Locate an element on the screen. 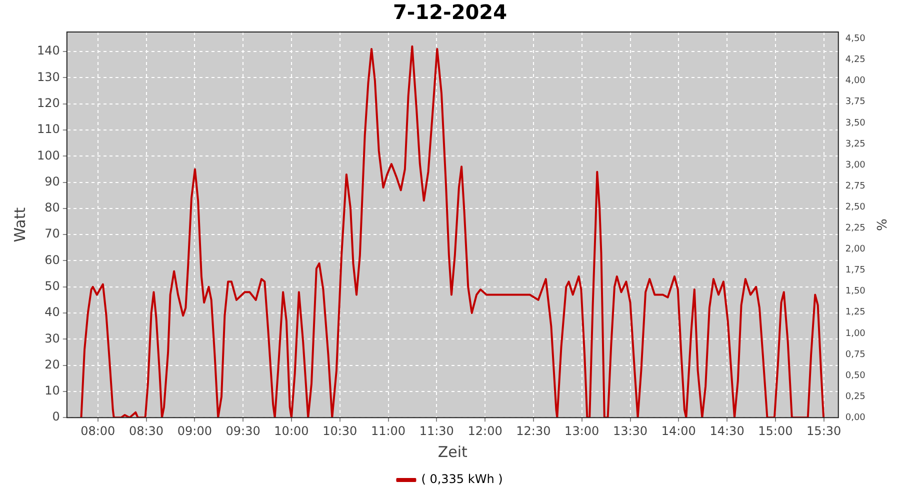 This screenshot has height=500, width=900. y-tick-label: 0 is located at coordinates (56, 417).